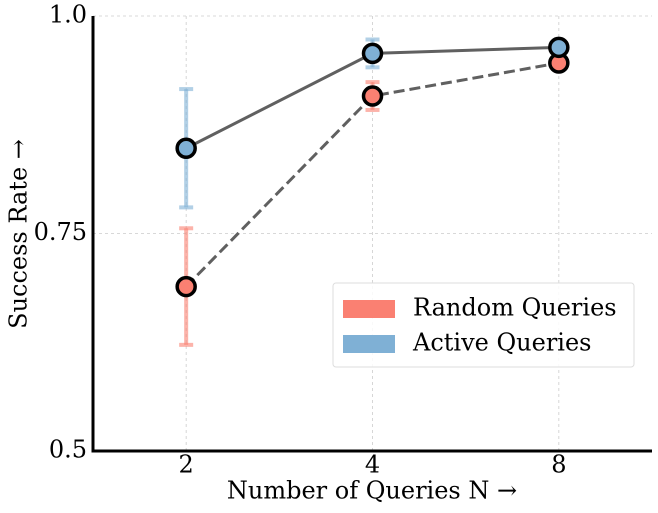 This screenshot has width=658, height=513. I want to click on legend-box, so click(483, 325).